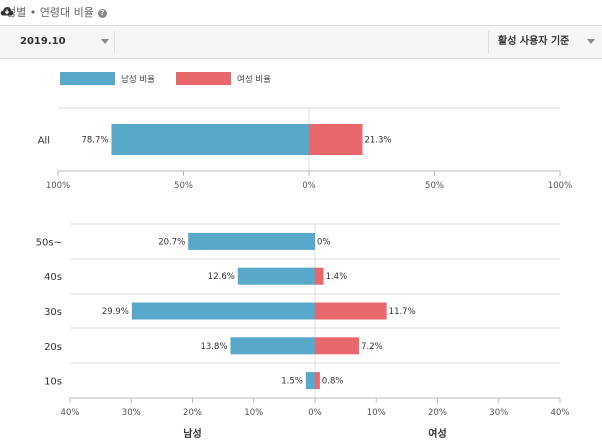  Describe the element at coordinates (94, 141) in the screenshot. I see `data-label-male: 78.7%` at that location.